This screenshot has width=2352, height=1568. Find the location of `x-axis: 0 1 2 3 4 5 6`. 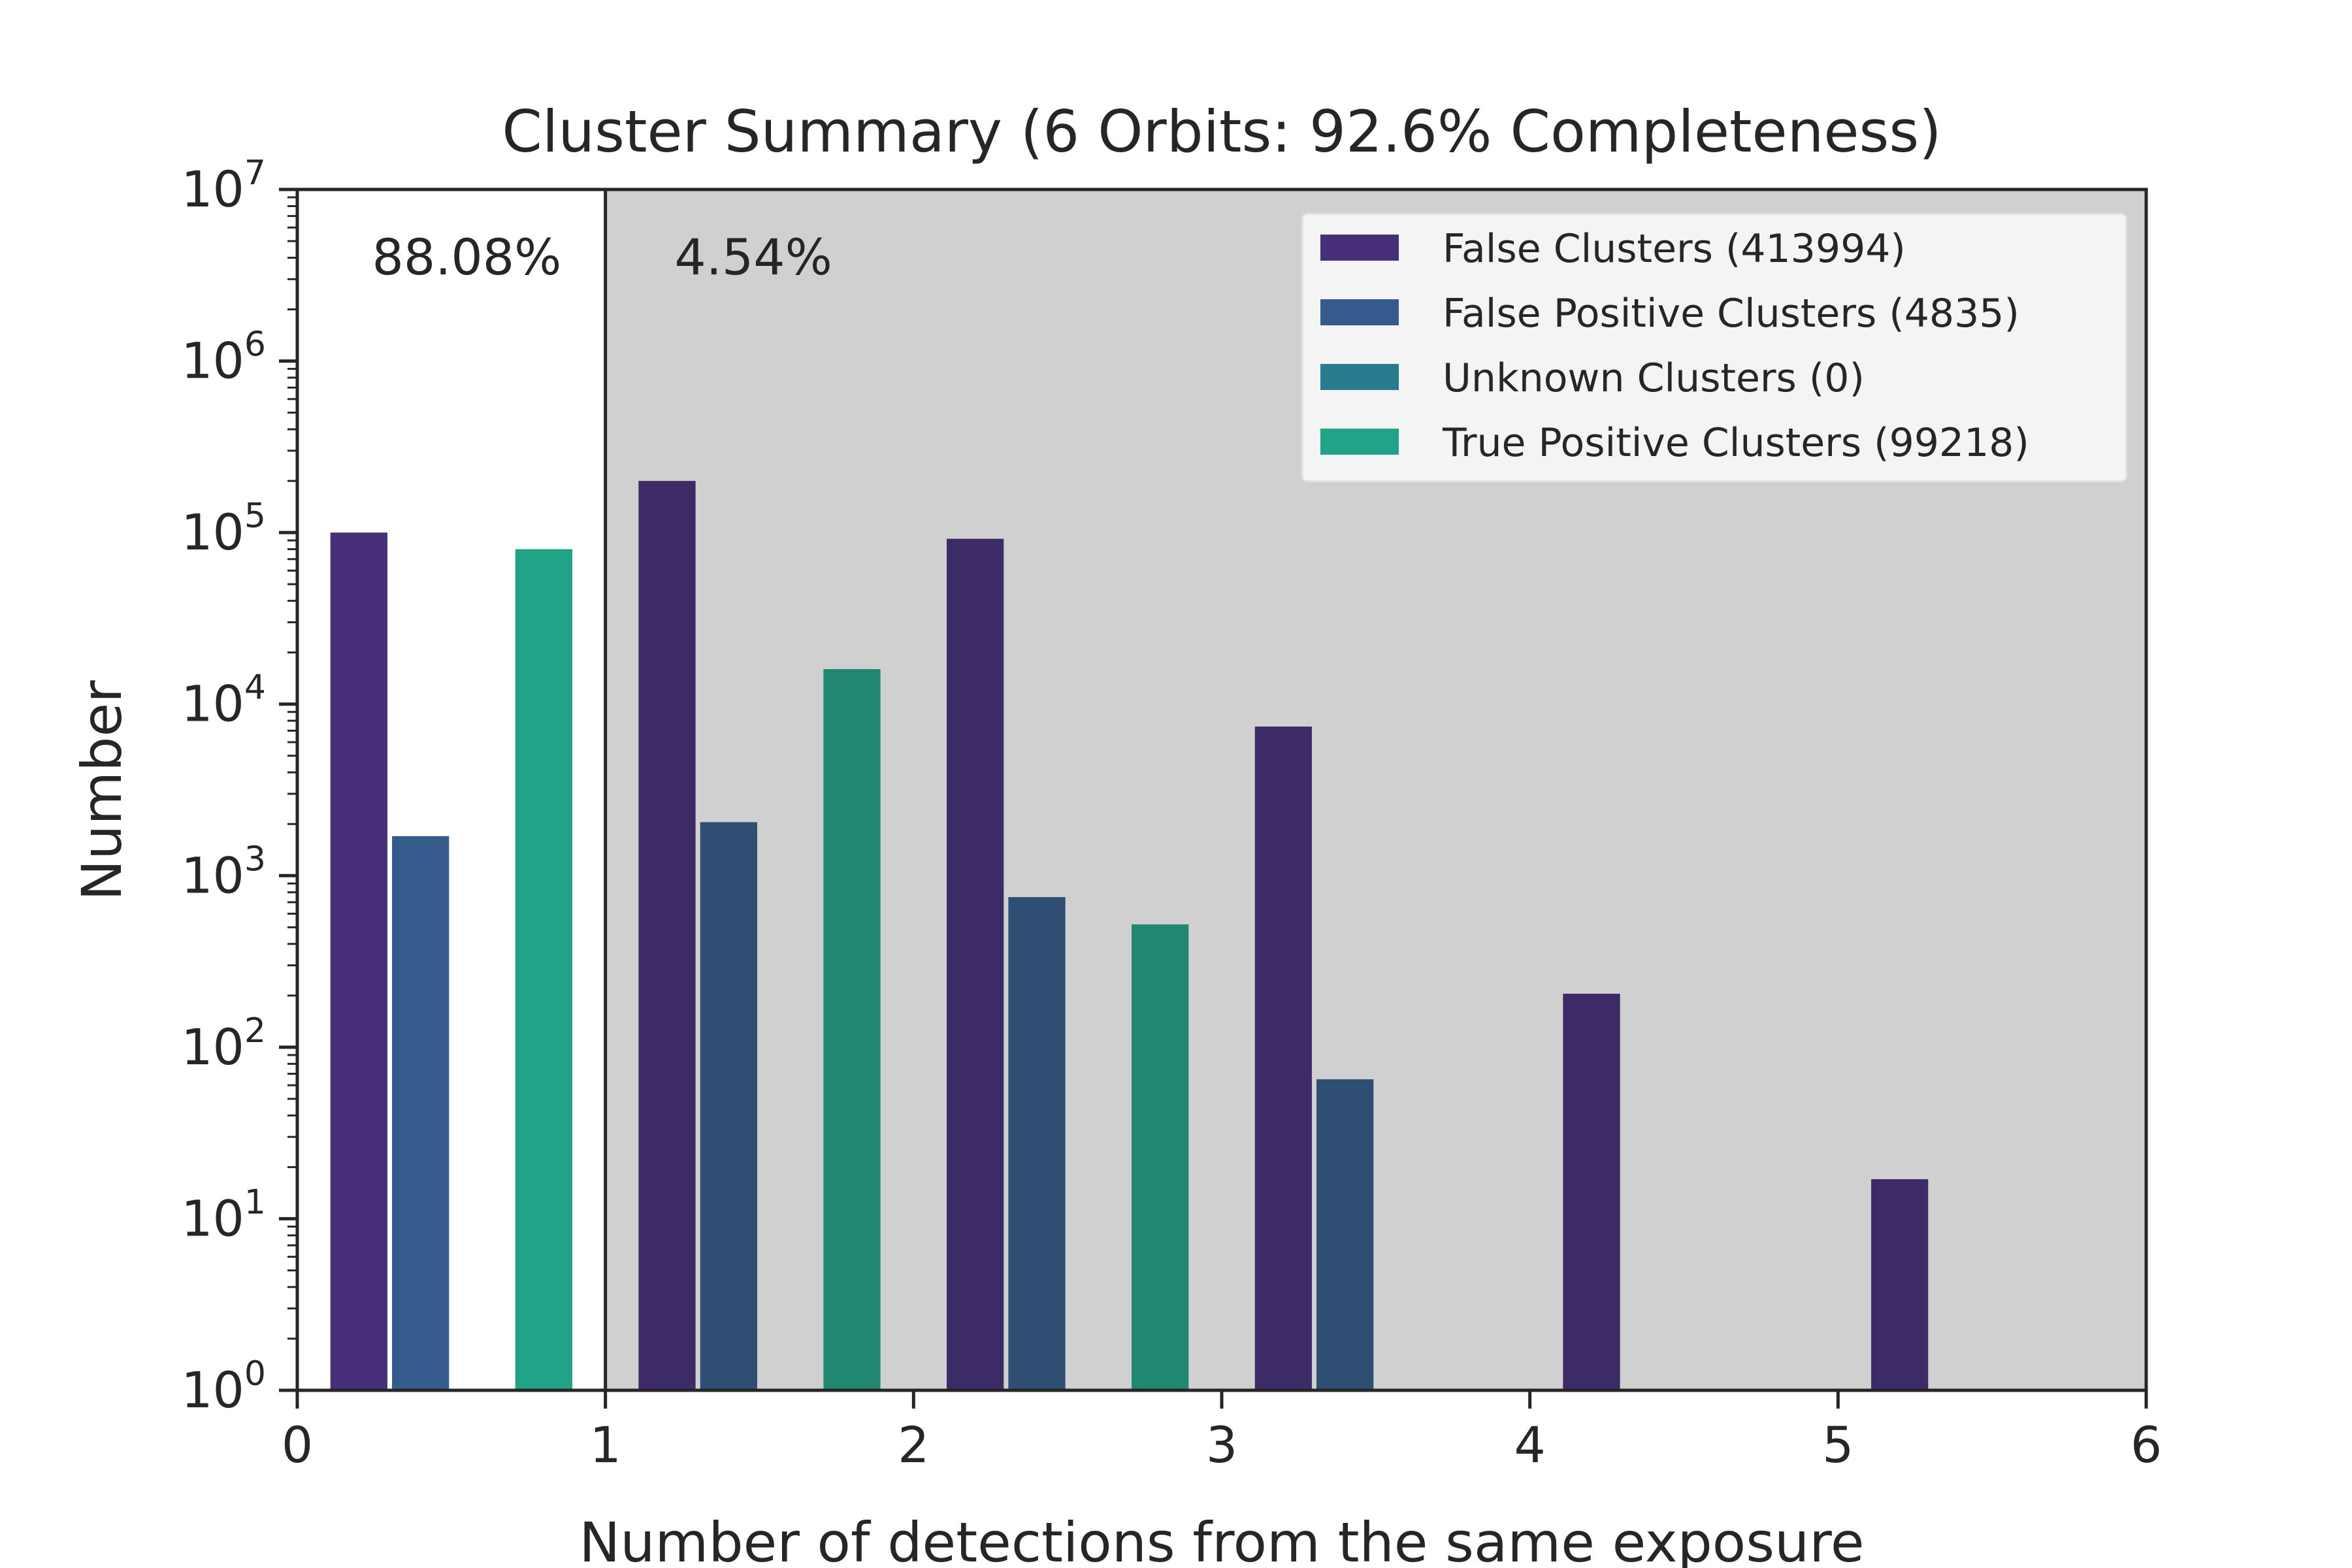

x-axis: 0 1 2 3 4 5 6 is located at coordinates (1222, 1432).